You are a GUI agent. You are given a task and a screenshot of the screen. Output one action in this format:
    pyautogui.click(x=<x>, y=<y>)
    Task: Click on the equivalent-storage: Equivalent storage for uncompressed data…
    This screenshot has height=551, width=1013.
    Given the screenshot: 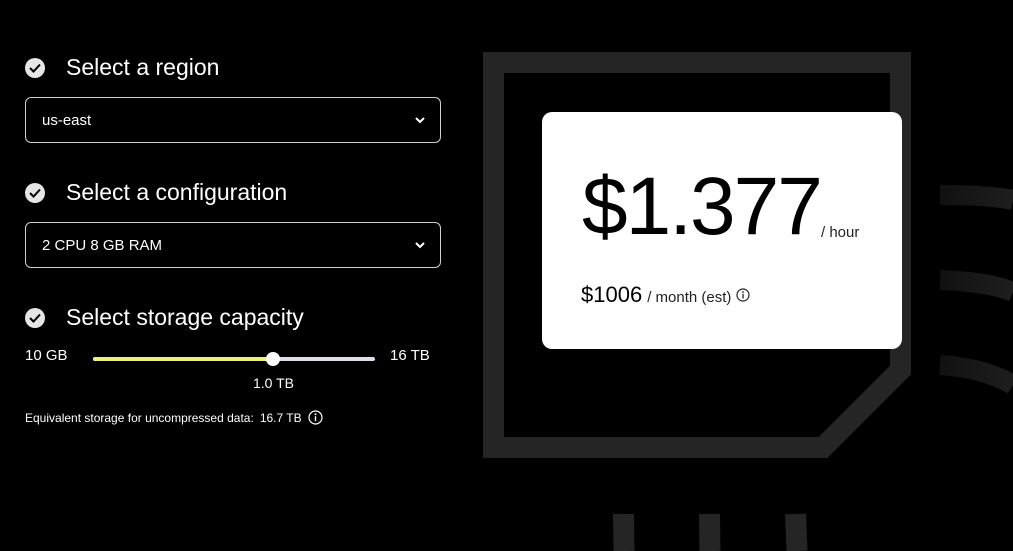 What is the action you would take?
    pyautogui.click(x=174, y=417)
    